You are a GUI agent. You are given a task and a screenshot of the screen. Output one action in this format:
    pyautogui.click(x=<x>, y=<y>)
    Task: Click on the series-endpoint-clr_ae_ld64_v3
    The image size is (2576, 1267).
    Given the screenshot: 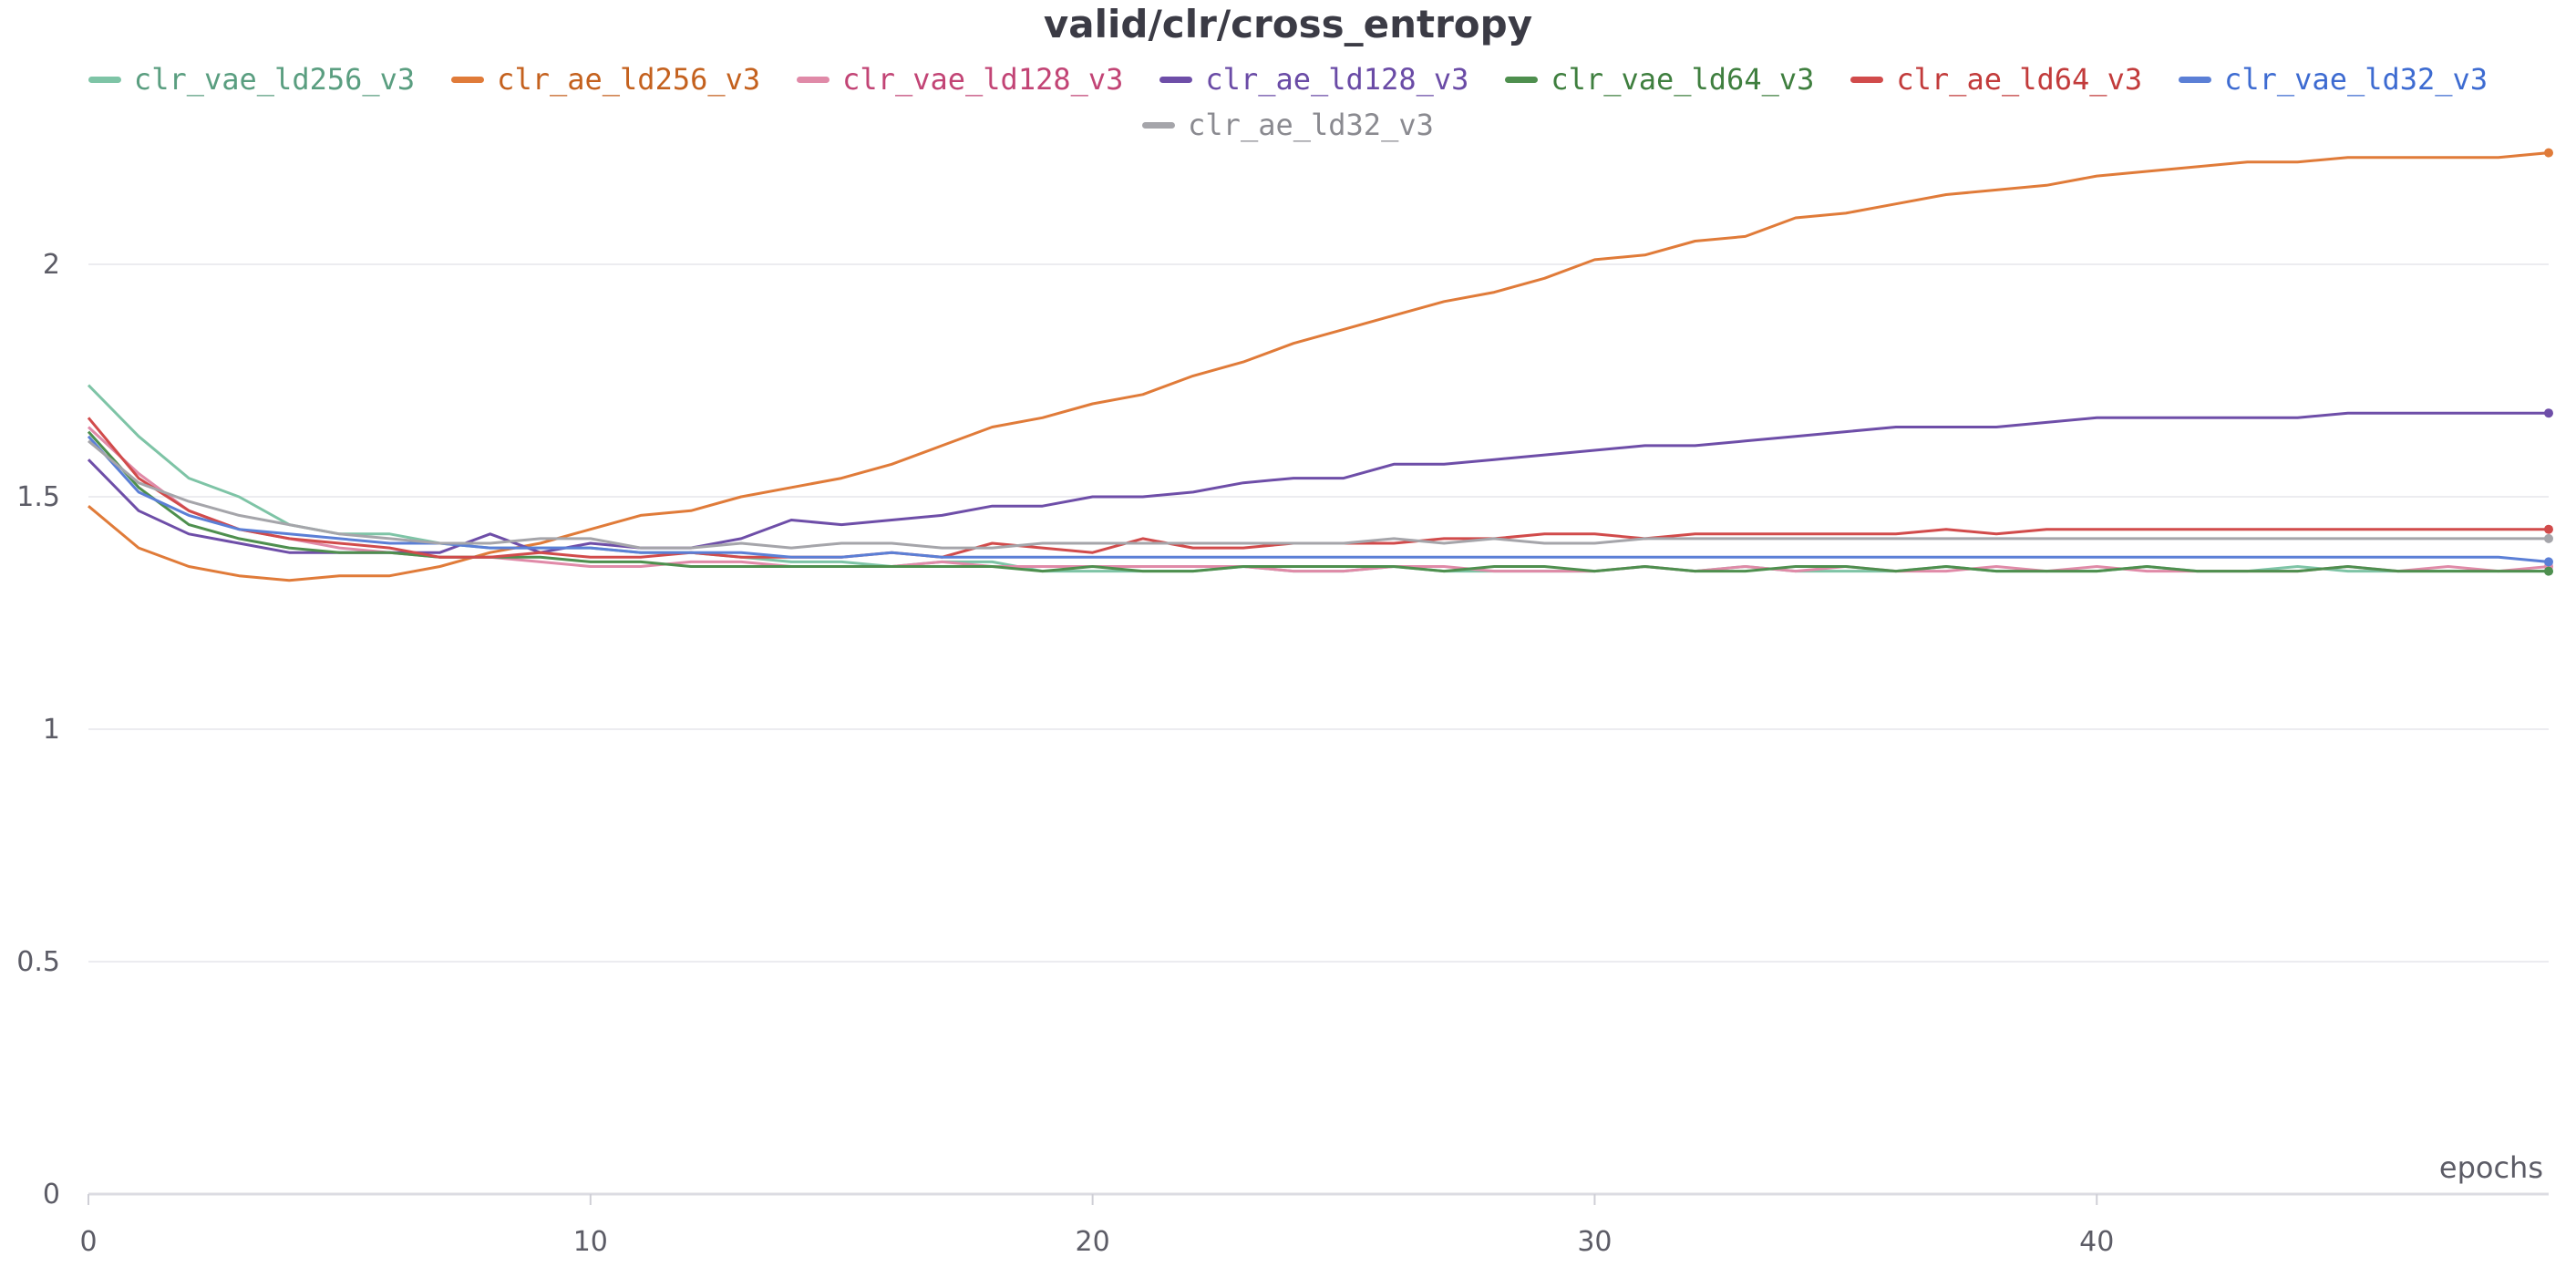 What is the action you would take?
    pyautogui.click(x=2548, y=529)
    